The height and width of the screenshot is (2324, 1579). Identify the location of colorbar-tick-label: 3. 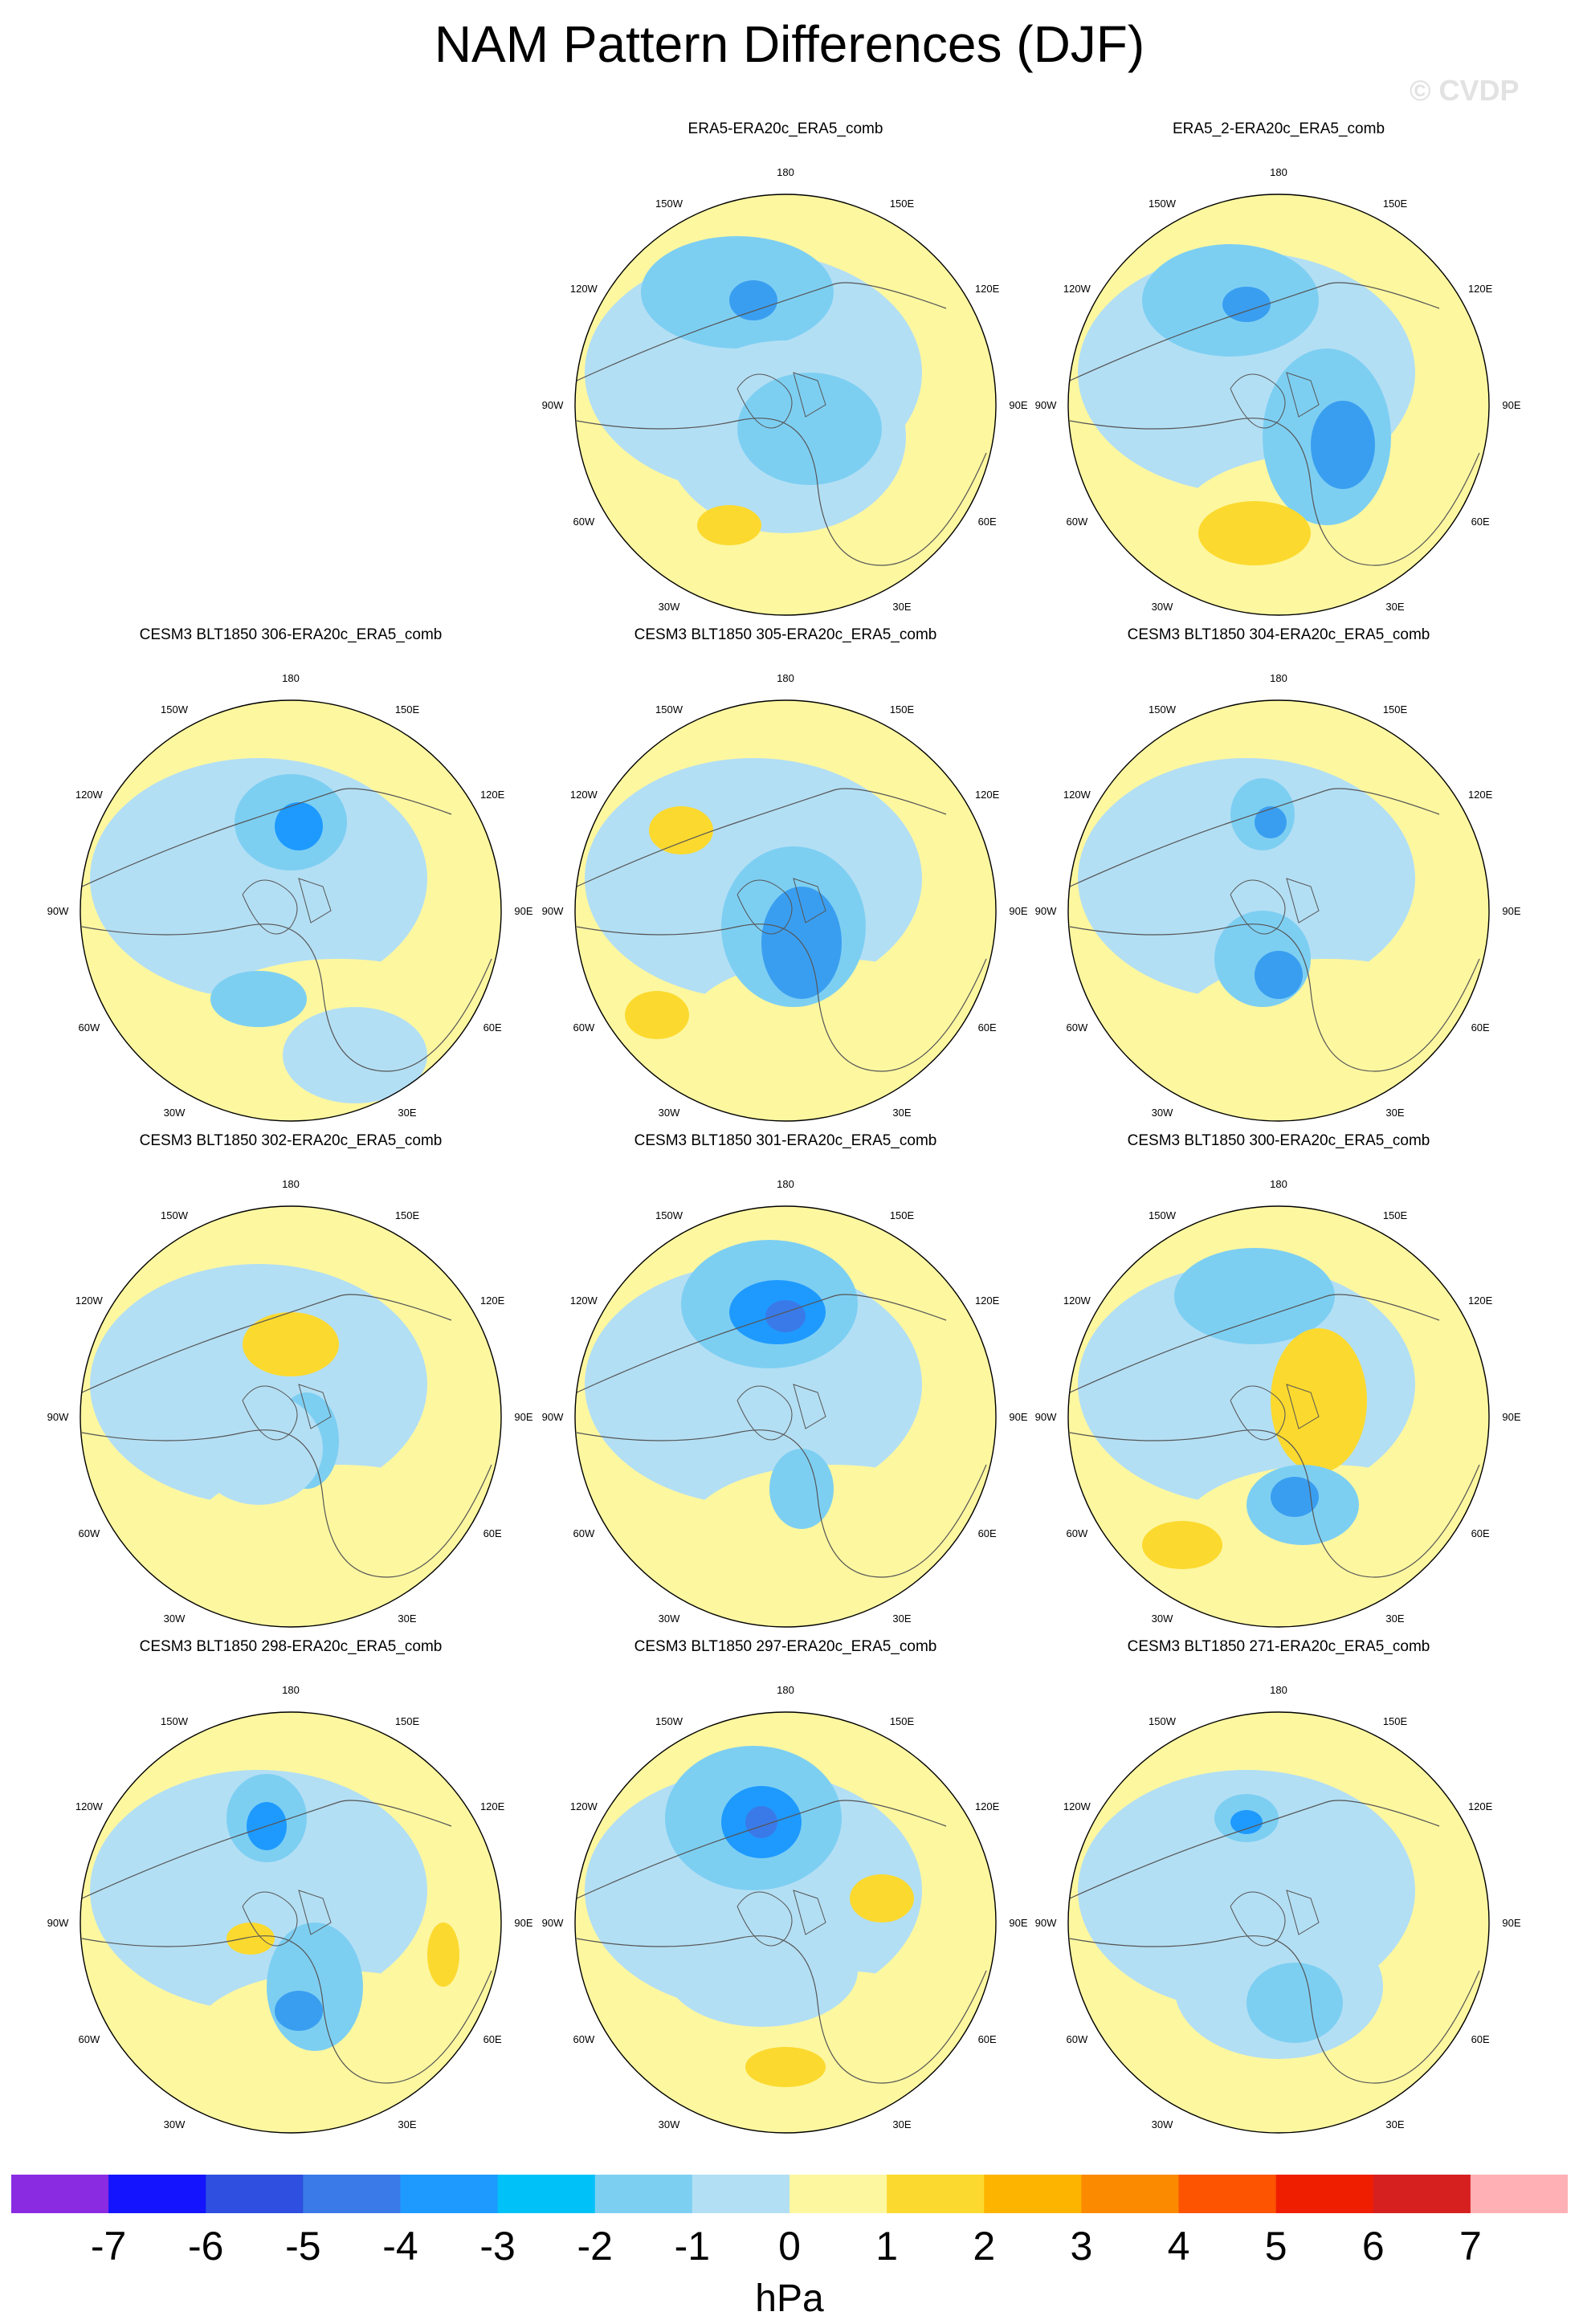
(1081, 2247).